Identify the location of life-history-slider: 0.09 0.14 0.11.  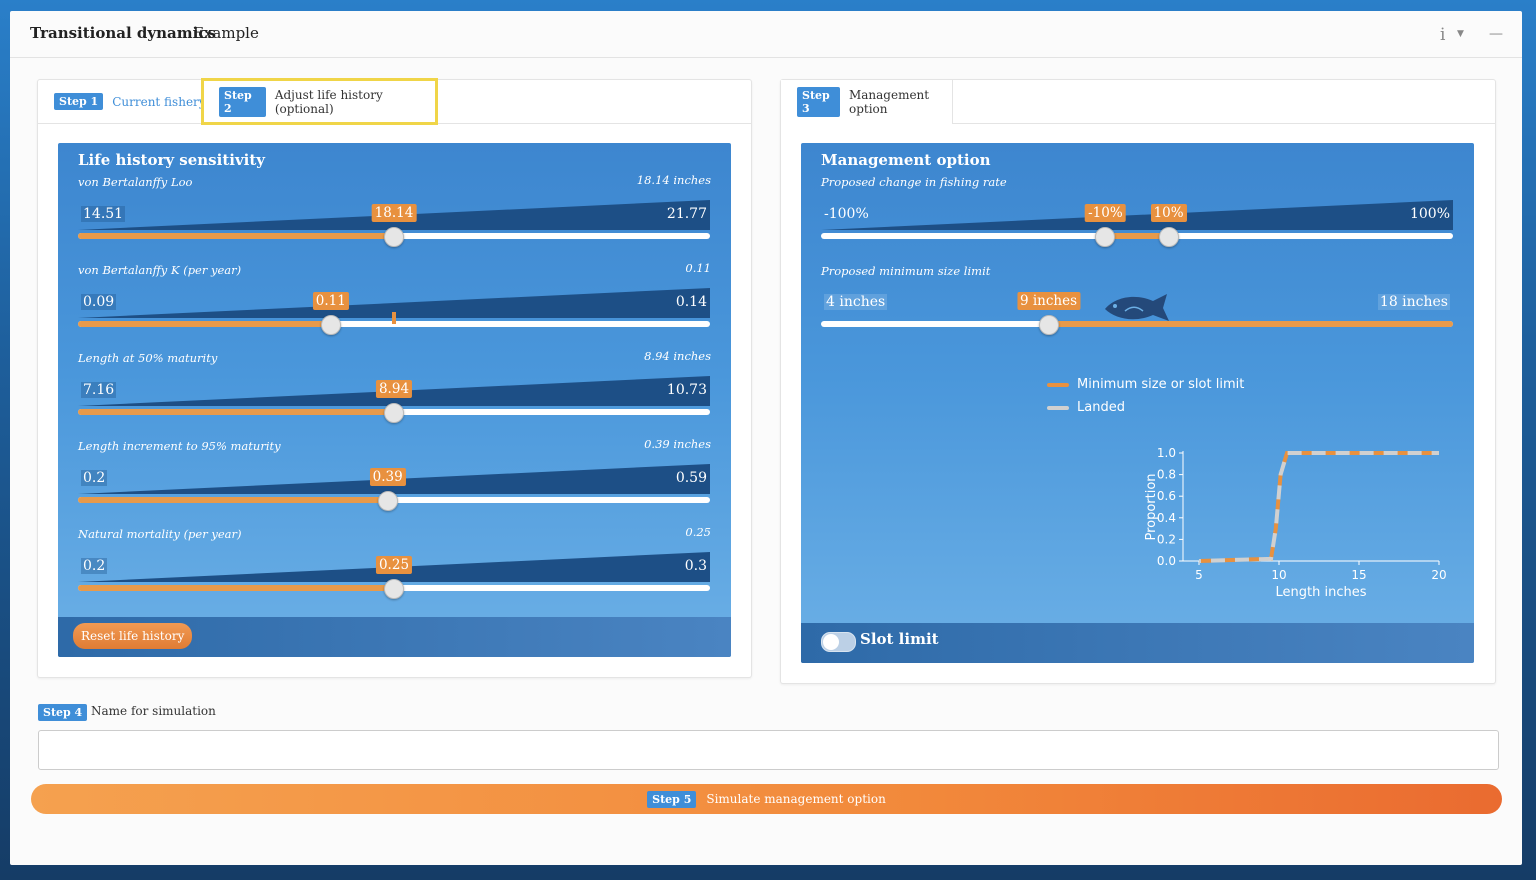
(394, 311).